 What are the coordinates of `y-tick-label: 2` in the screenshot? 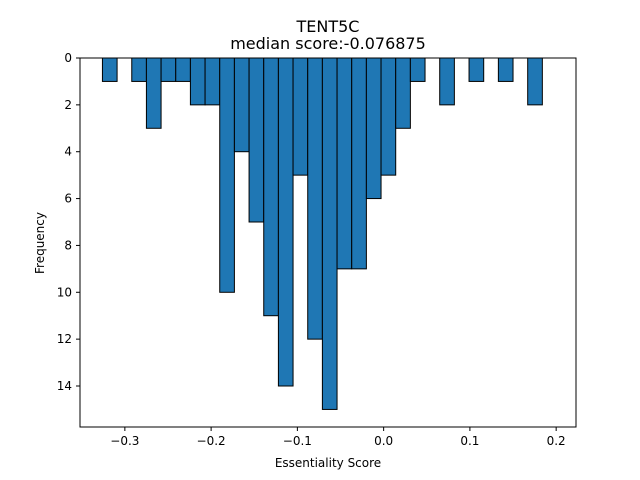 It's located at (68, 105).